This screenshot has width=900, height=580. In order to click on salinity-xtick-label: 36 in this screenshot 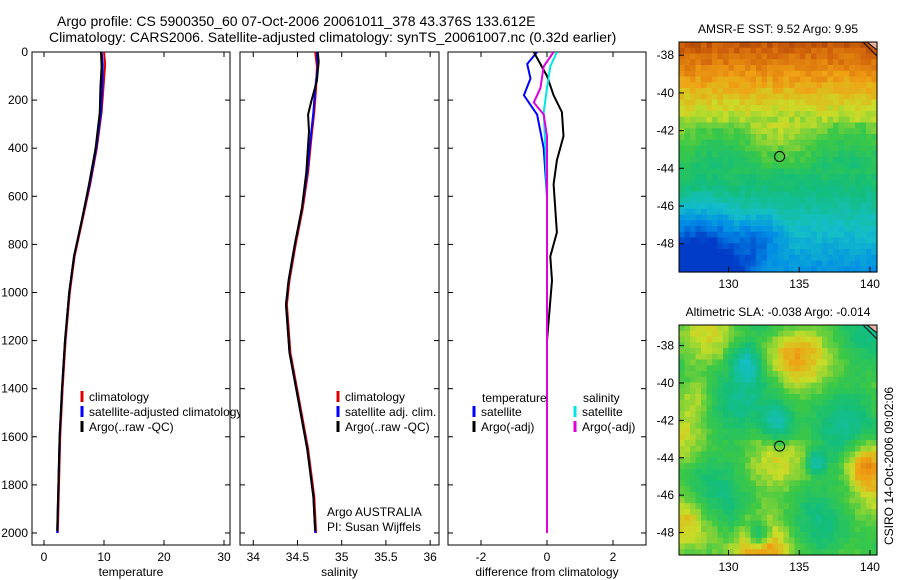, I will do `click(430, 557)`.